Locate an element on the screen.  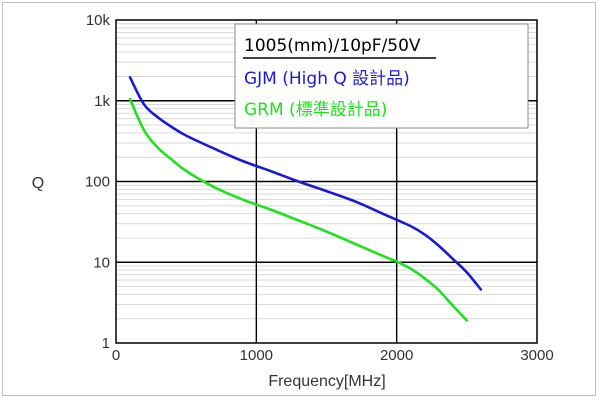
legend-entry-grm: GRM (標準設計品) is located at coordinates (315, 110).